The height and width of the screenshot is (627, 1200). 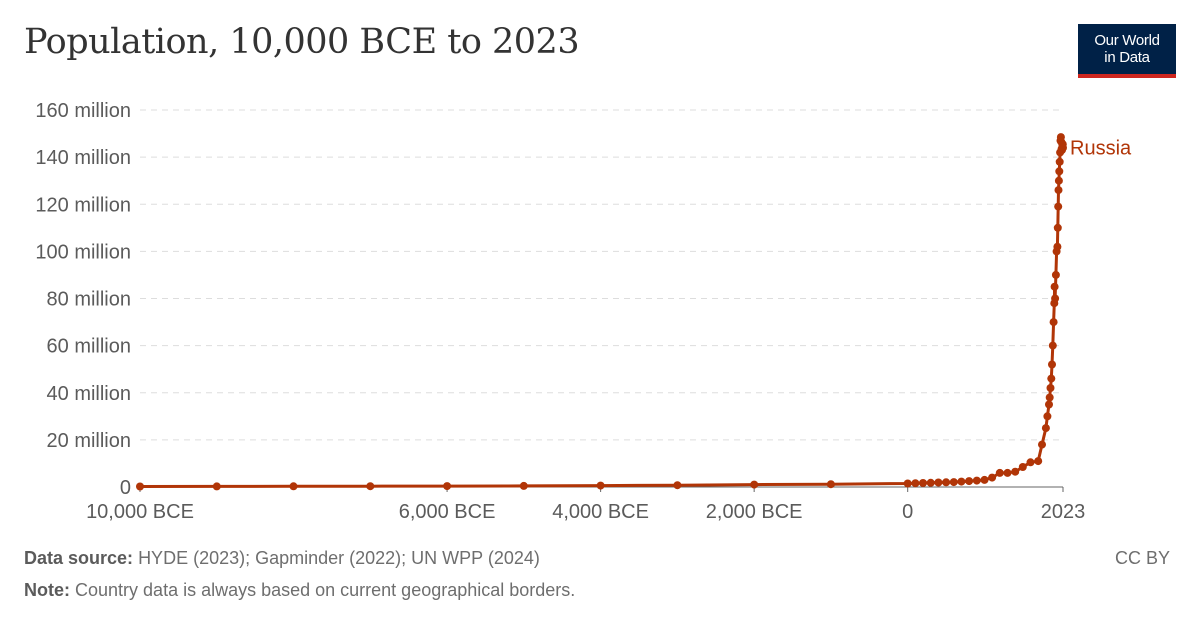 I want to click on series-label: Russia, so click(x=1101, y=149).